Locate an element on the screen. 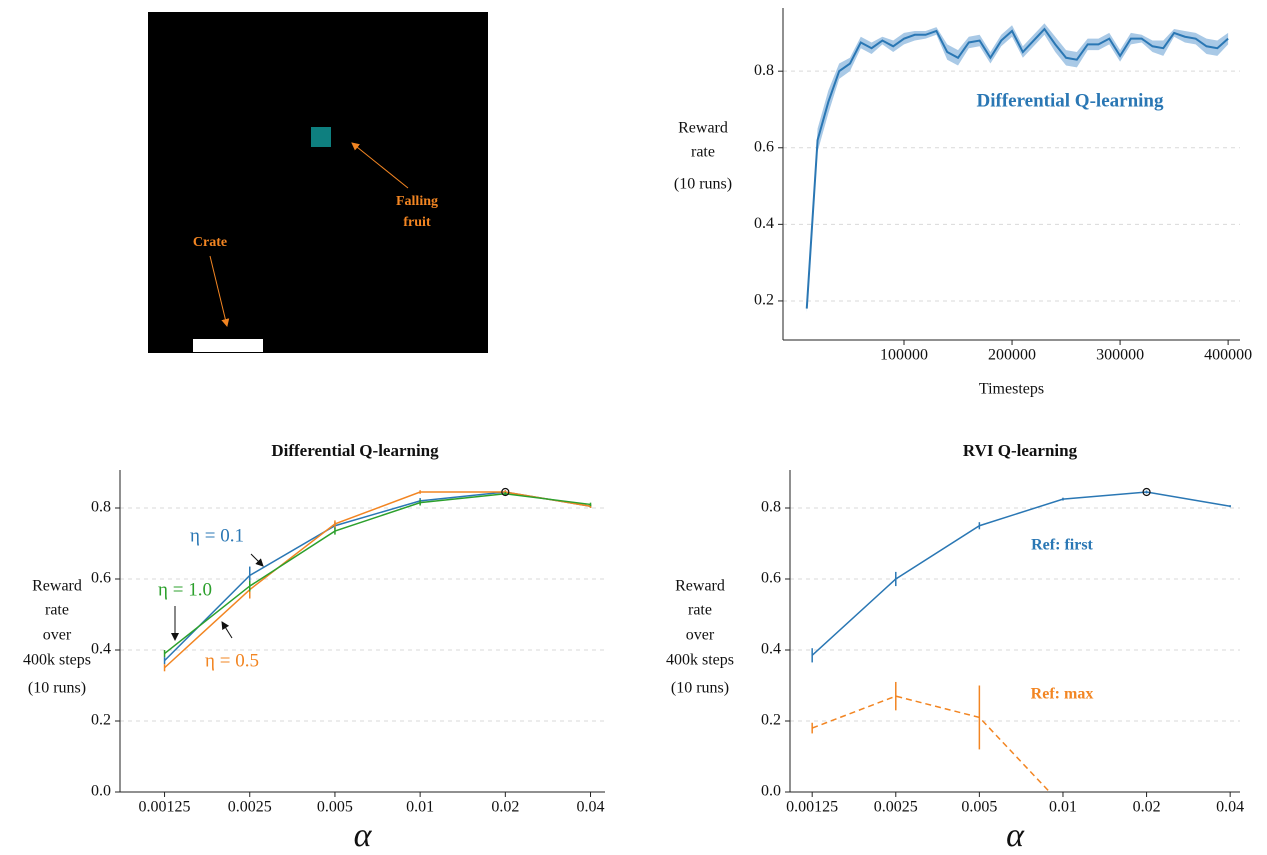 This screenshot has height=855, width=1267. confidence-band is located at coordinates (1017, 168).